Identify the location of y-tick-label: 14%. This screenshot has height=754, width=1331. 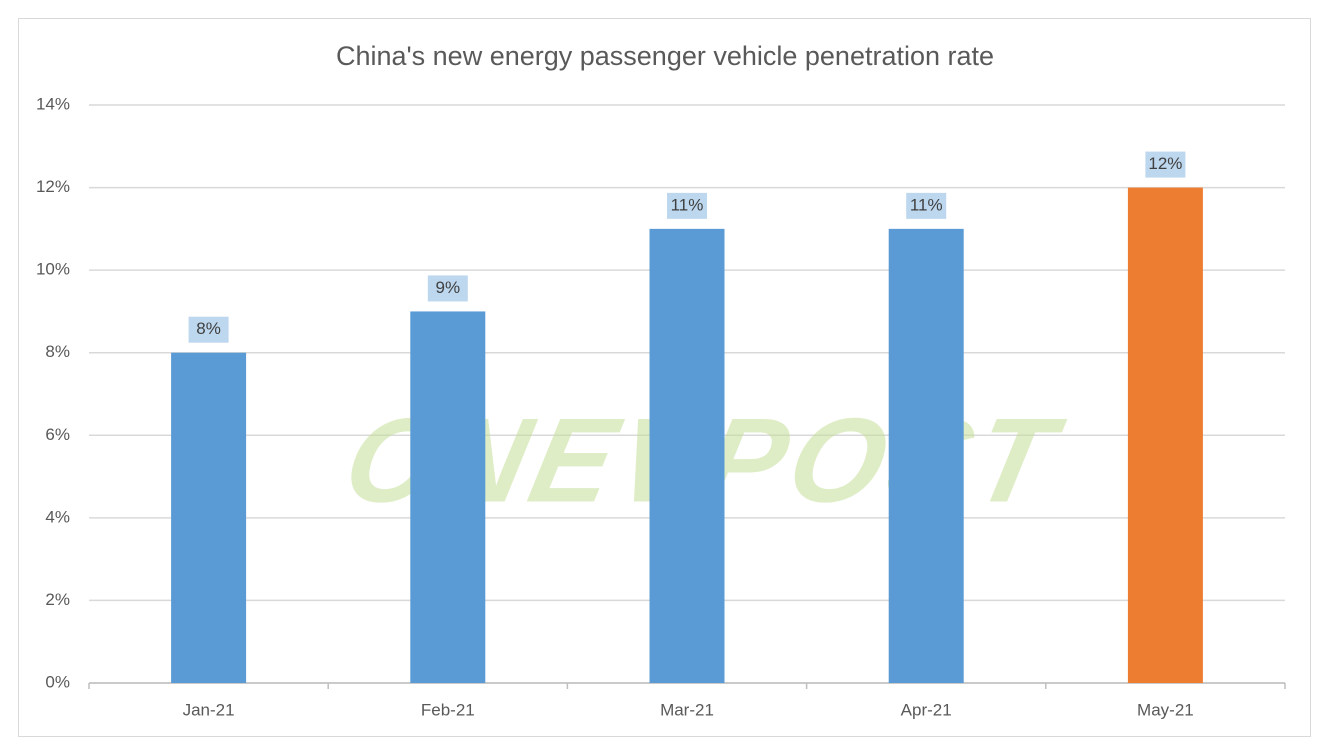
(53, 103).